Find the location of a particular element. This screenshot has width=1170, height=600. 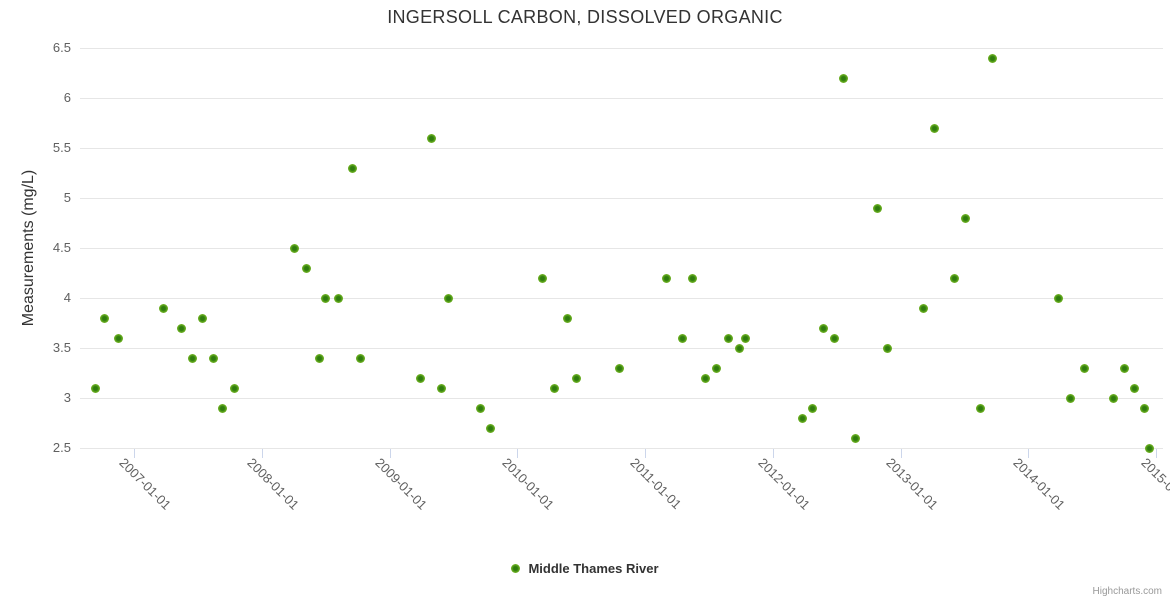

legend-label: Middle Thames River is located at coordinates (593, 568).